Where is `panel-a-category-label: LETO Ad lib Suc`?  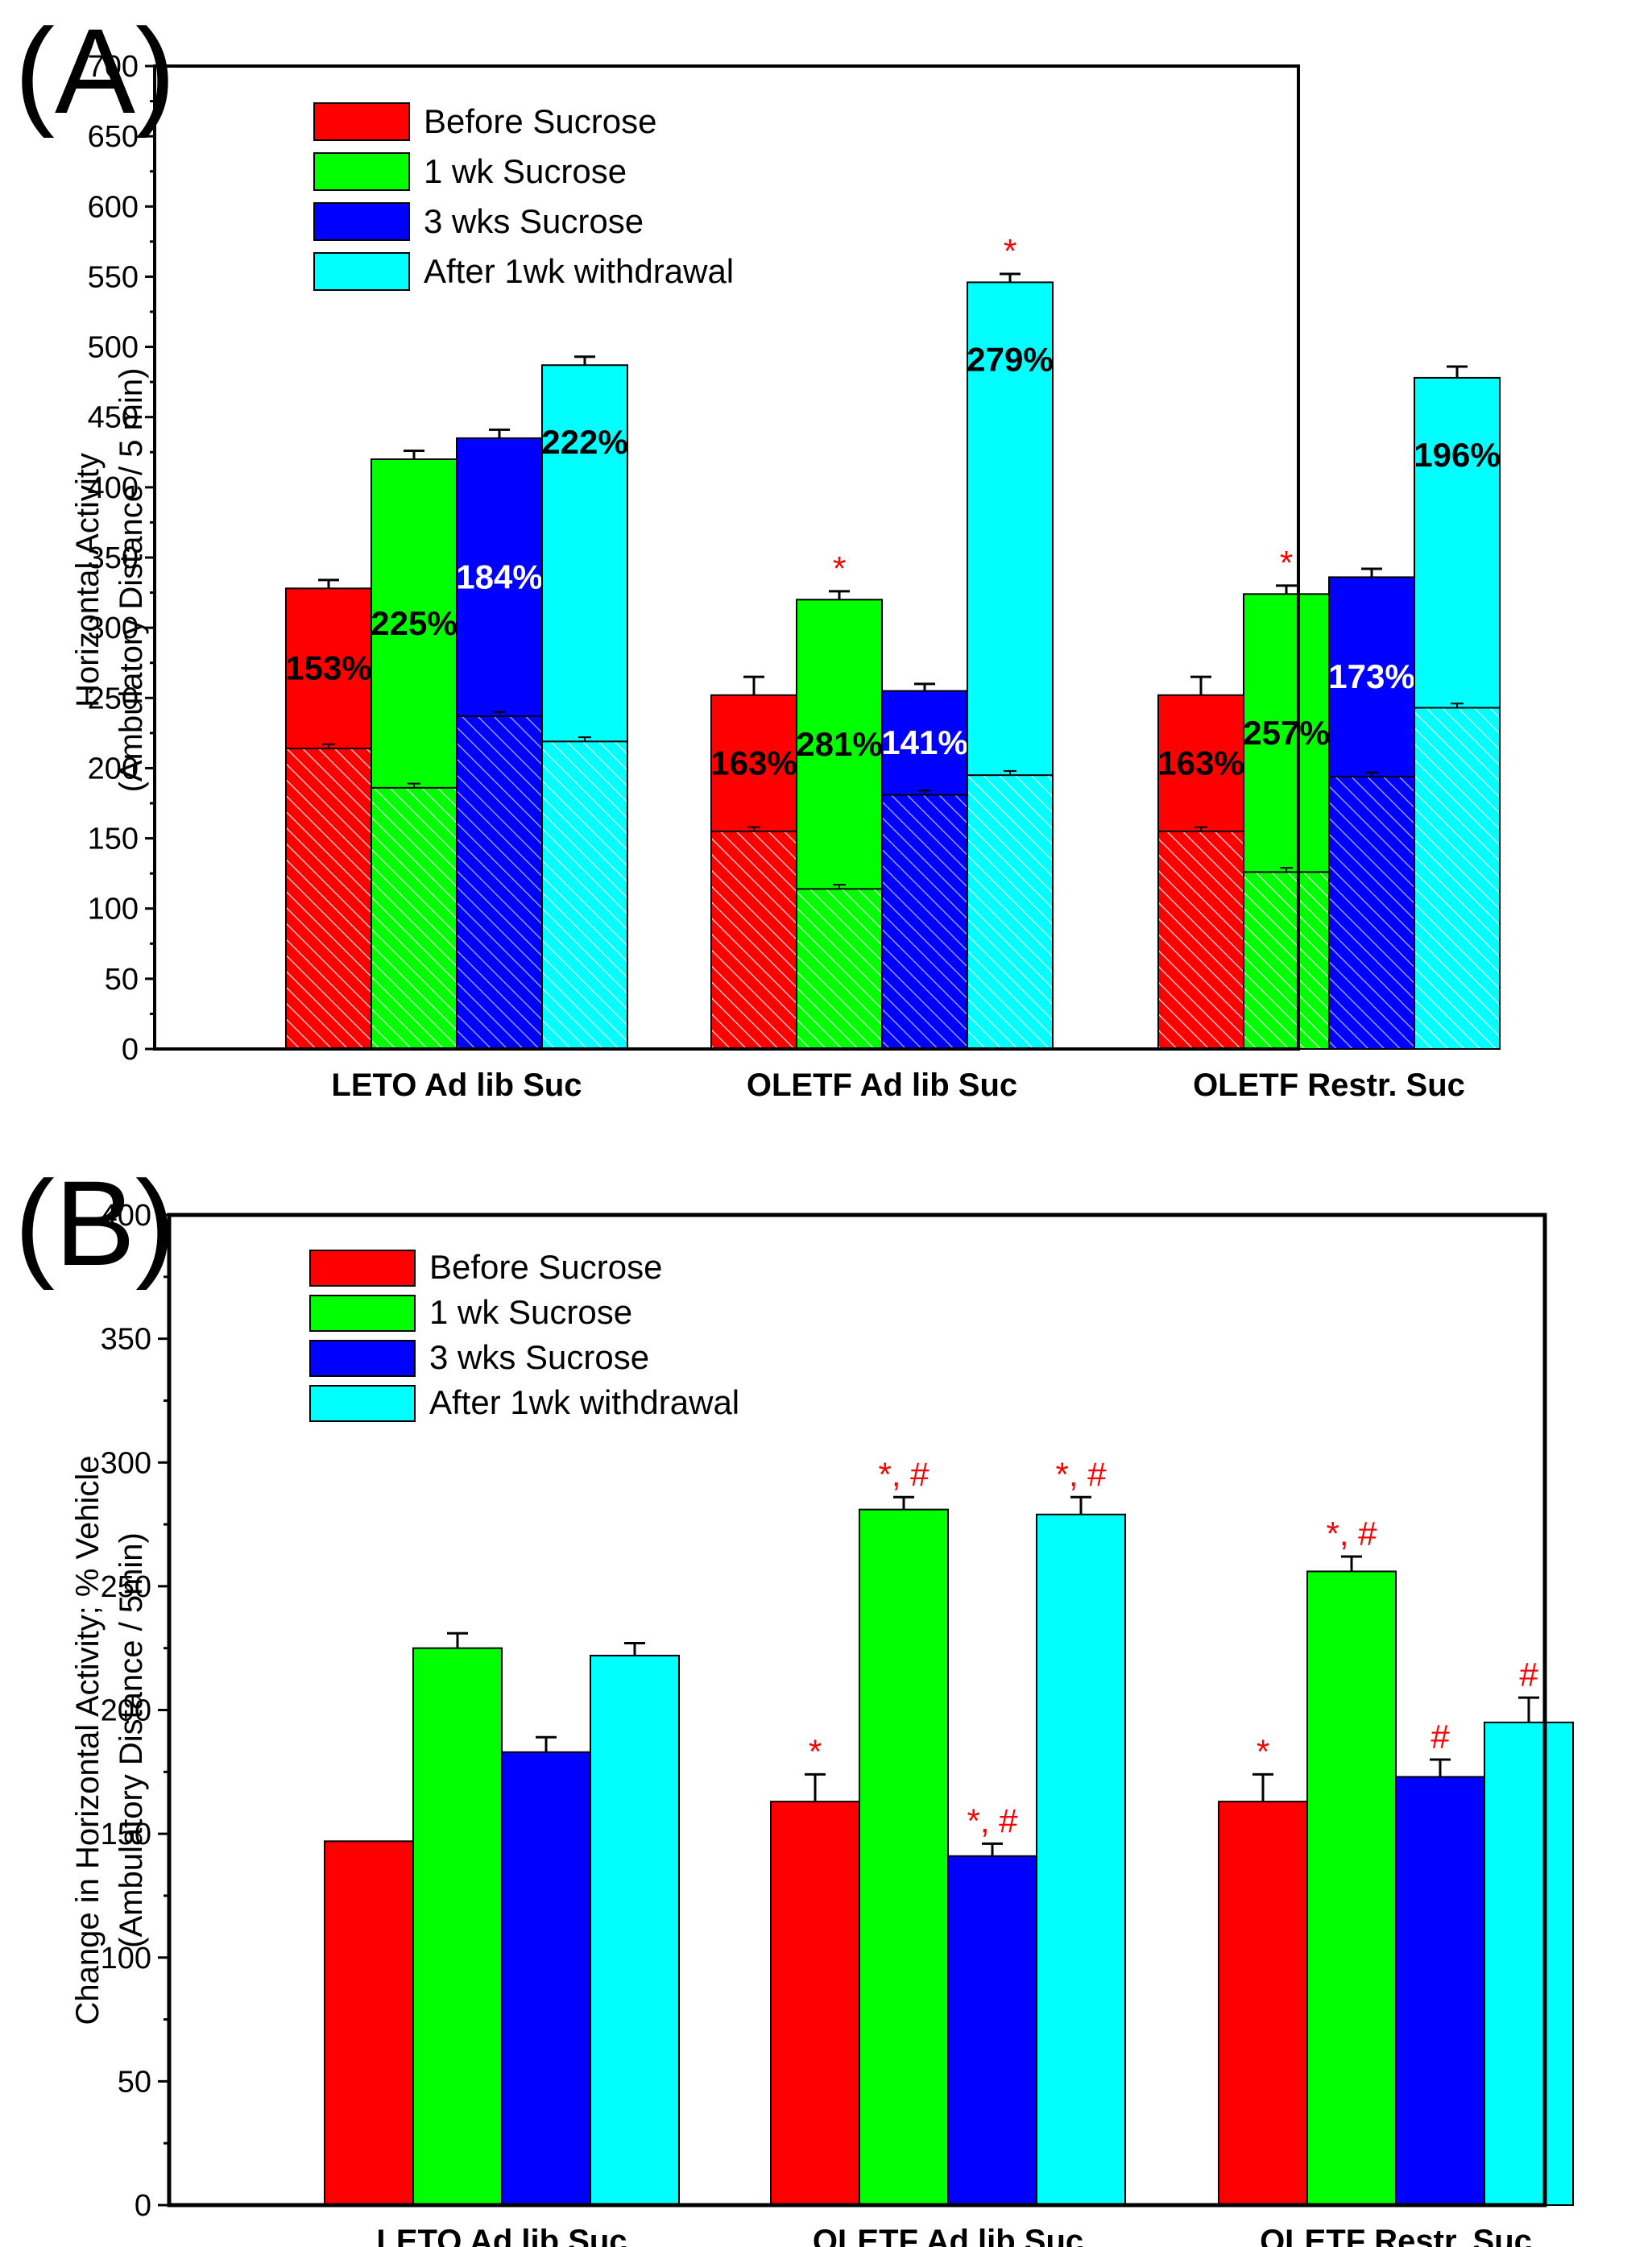 panel-a-category-label: LETO Ad lib Suc is located at coordinates (456, 1085).